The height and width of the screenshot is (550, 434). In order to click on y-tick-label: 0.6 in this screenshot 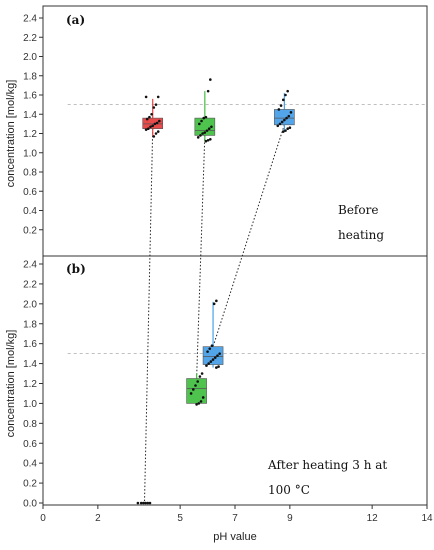, I will do `click(30, 444)`.